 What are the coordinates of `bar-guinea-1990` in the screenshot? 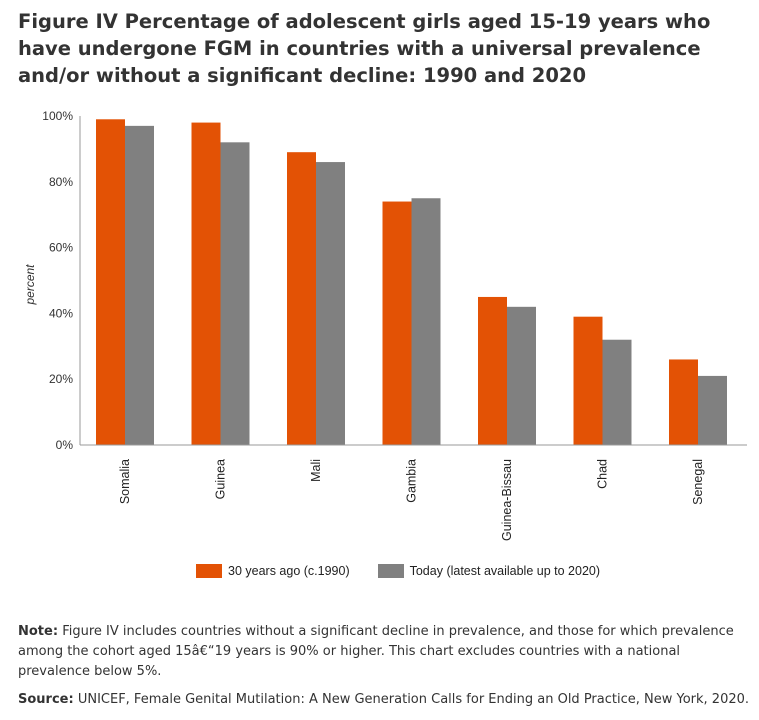 It's located at (206, 283).